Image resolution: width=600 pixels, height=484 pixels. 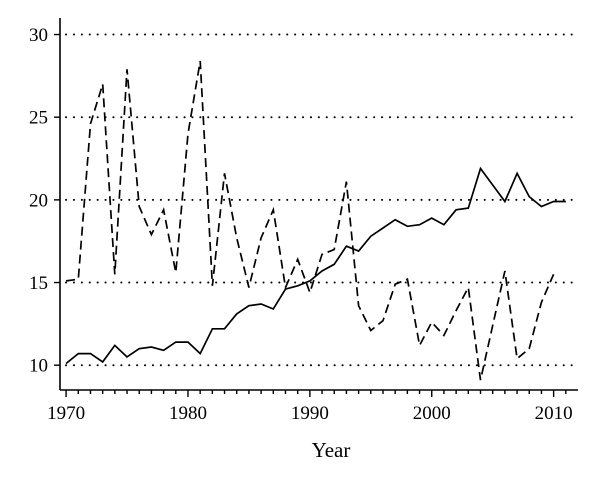 What do you see at coordinates (432, 413) in the screenshot?
I see `x-tick-label-2000: 2000` at bounding box center [432, 413].